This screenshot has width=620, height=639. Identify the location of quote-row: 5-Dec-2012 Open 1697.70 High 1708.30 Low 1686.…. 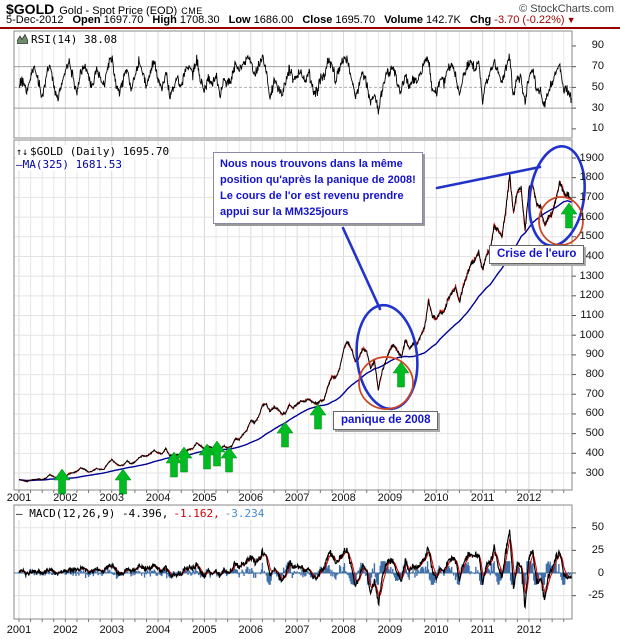
(291, 20).